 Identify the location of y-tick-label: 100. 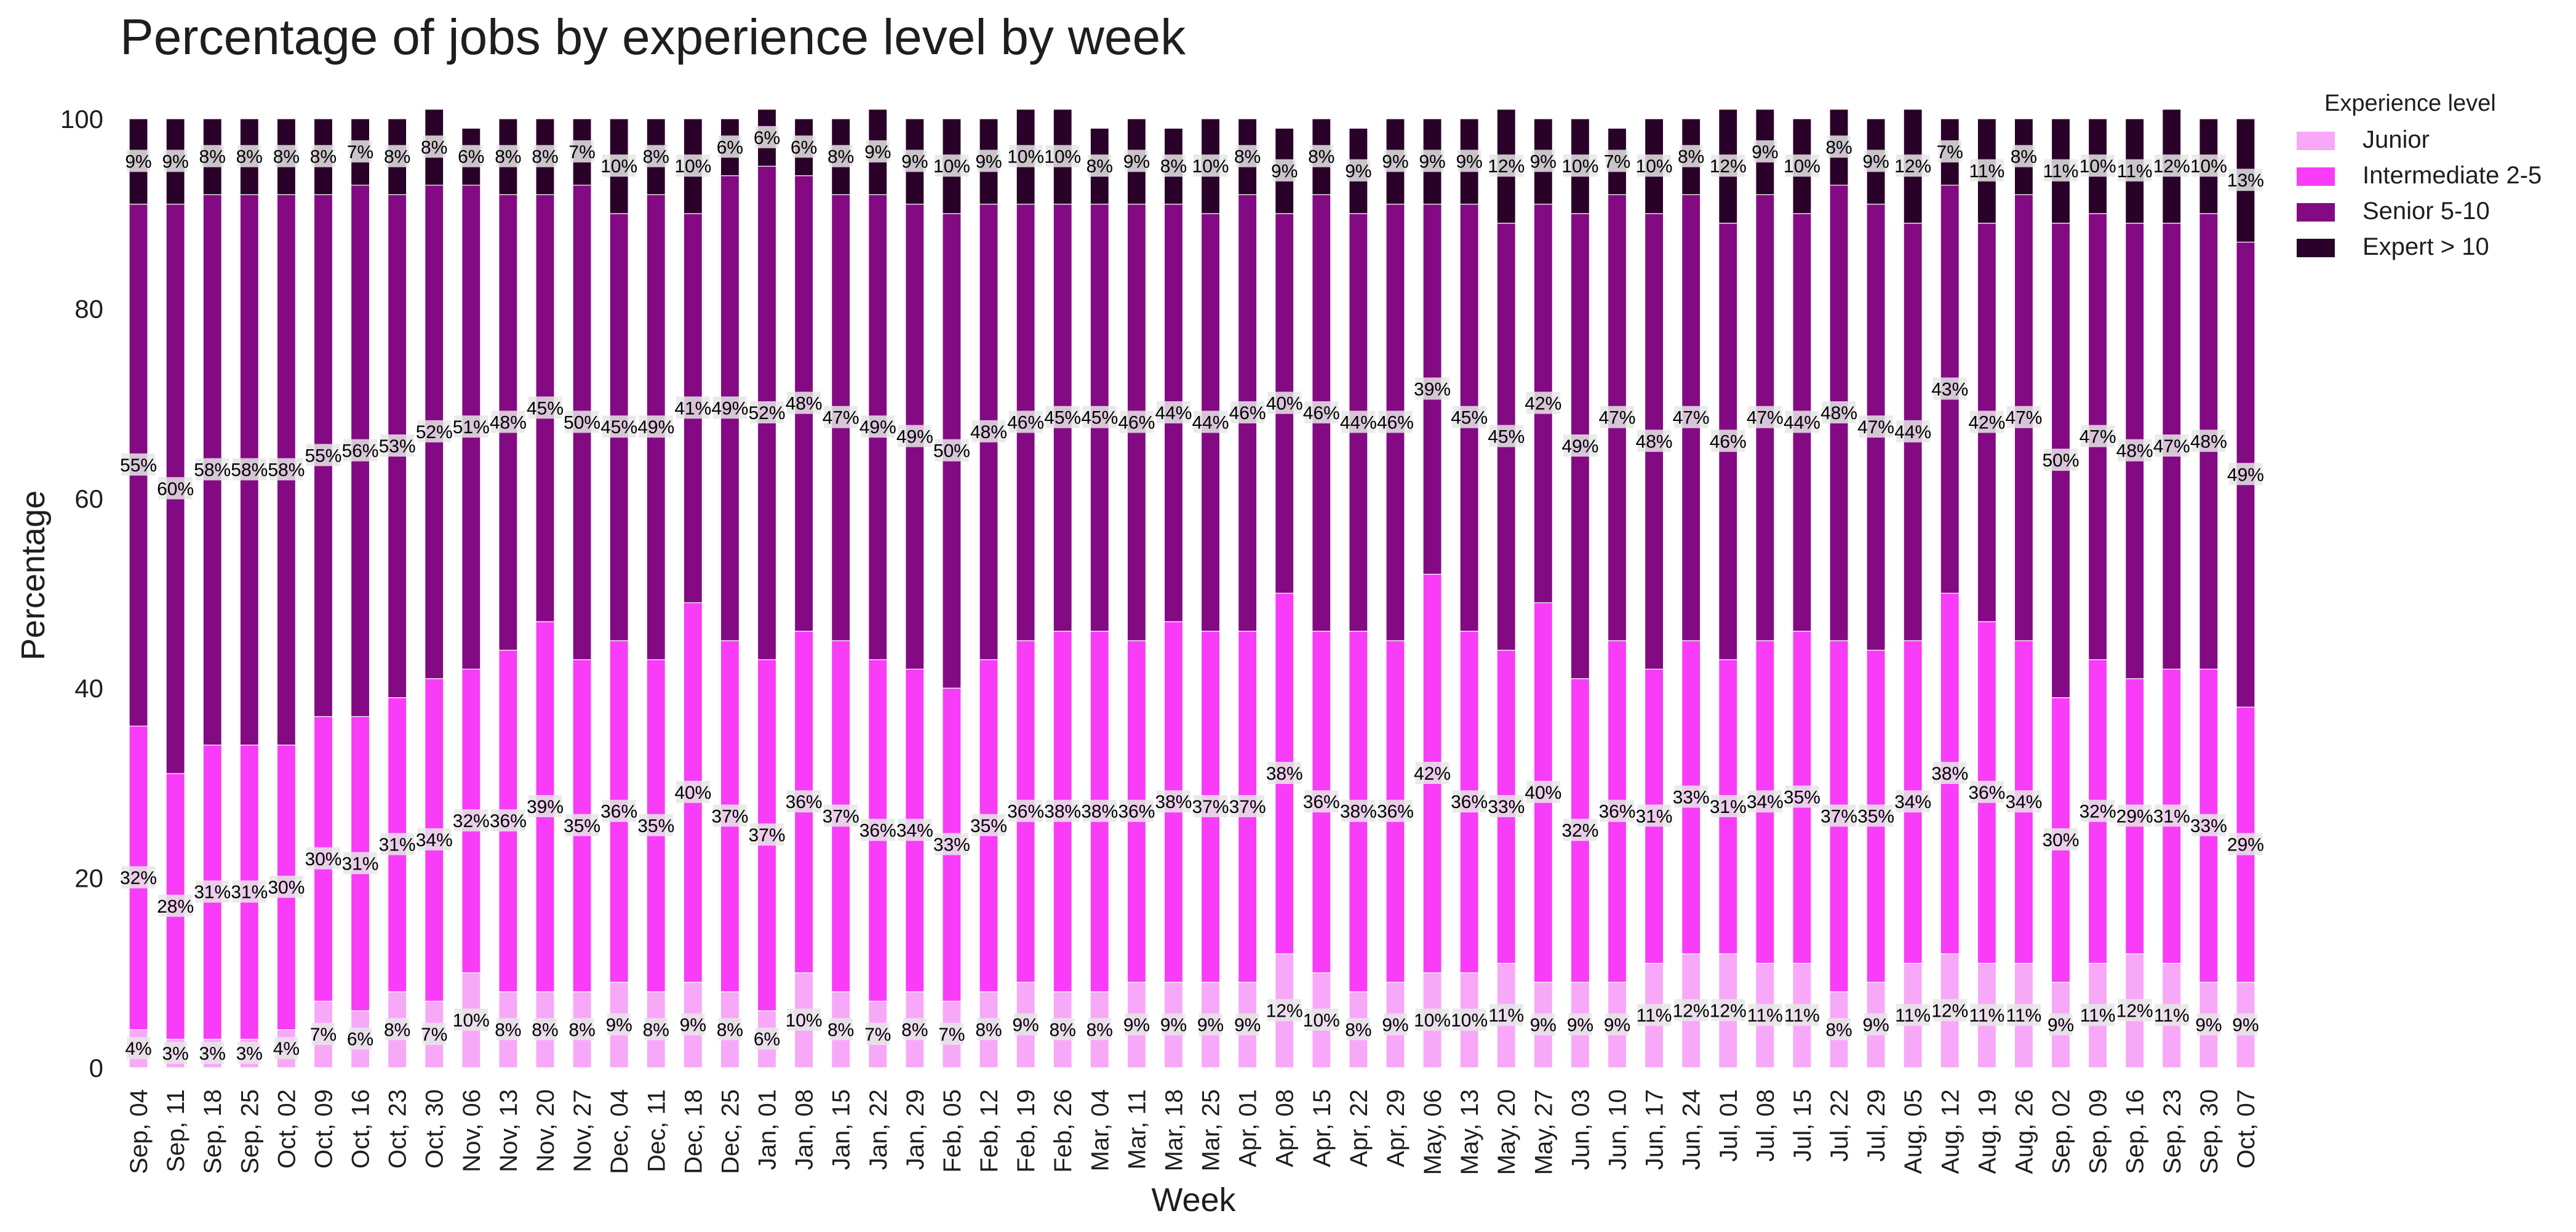
(81, 119).